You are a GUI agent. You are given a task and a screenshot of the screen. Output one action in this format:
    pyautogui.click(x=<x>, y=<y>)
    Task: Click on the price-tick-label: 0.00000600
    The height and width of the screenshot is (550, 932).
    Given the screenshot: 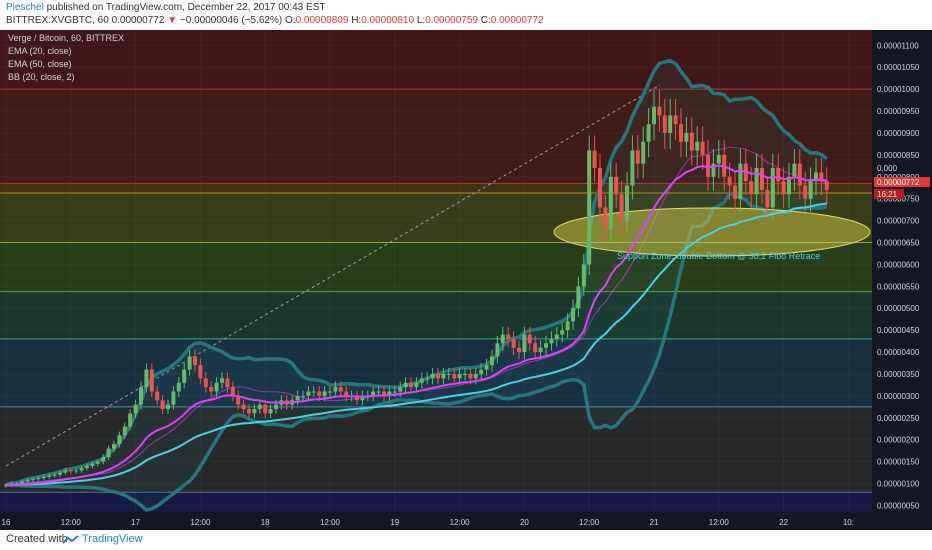 What is the action you would take?
    pyautogui.click(x=898, y=264)
    